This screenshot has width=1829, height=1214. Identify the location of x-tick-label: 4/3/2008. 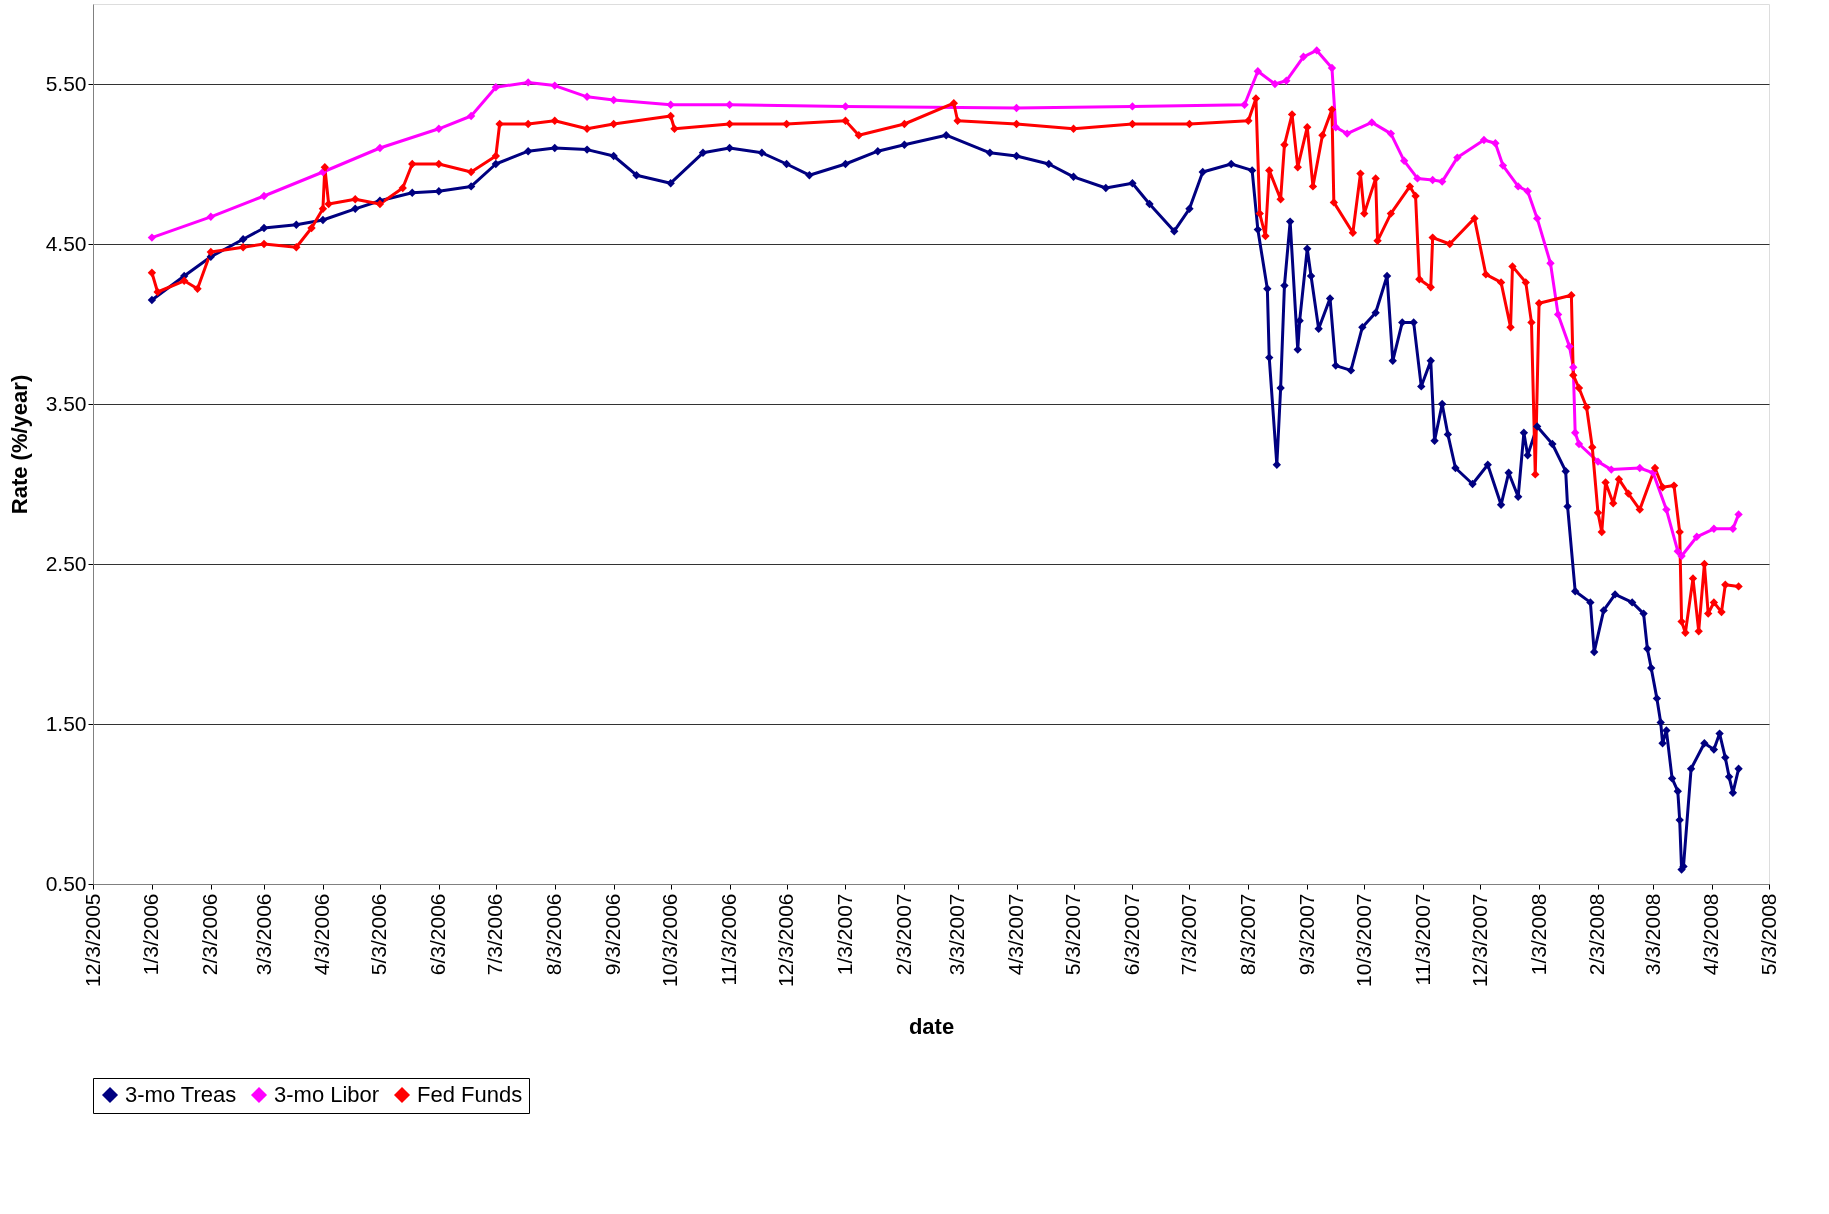
(1711, 934).